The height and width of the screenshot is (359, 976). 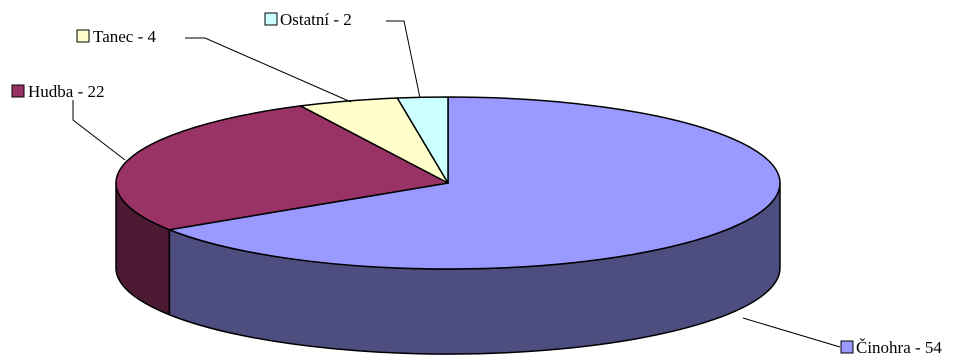 I want to click on pie-slice-hudba, so click(x=282, y=168).